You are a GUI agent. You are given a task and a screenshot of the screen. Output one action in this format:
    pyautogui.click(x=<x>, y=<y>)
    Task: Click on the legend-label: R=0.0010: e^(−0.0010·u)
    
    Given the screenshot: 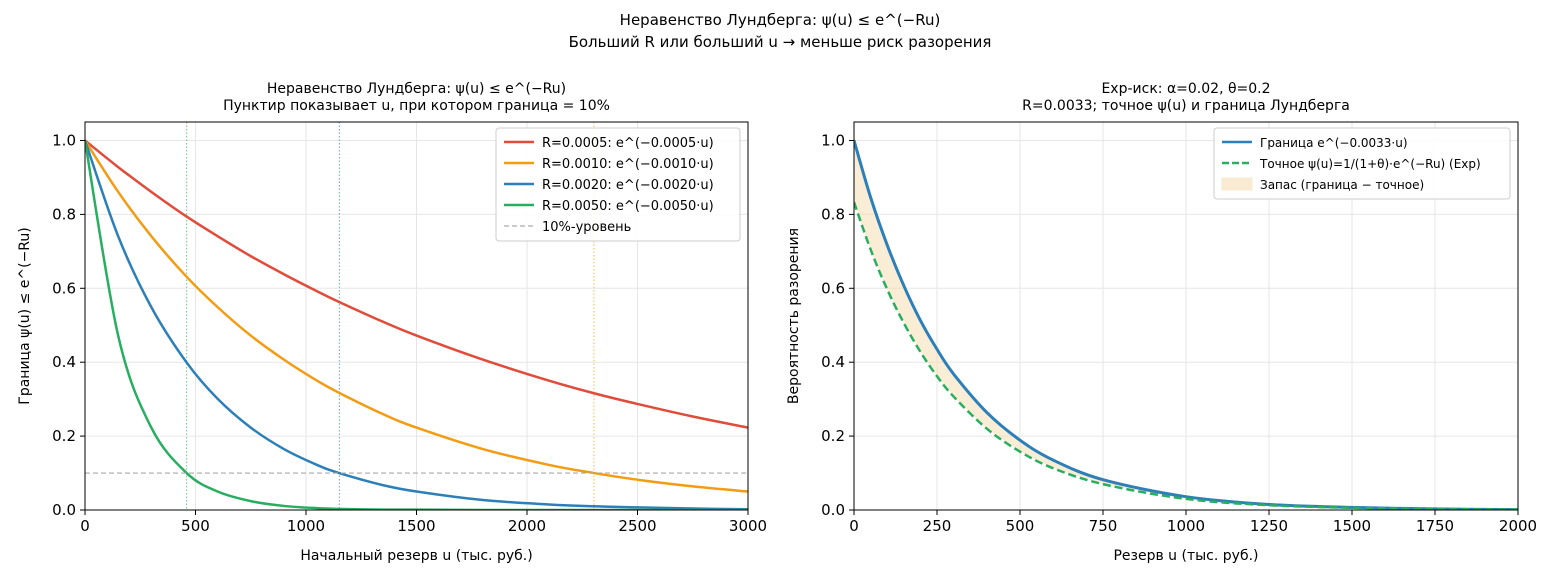 What is the action you would take?
    pyautogui.click(x=628, y=164)
    